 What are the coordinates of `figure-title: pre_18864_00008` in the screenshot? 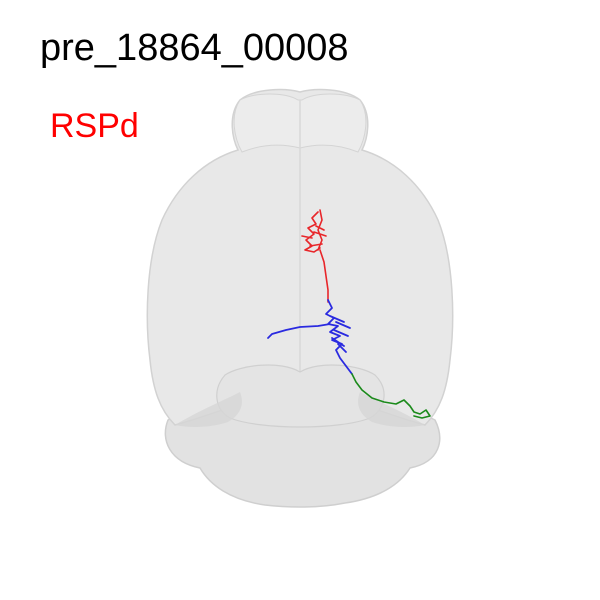 It's located at (194, 48).